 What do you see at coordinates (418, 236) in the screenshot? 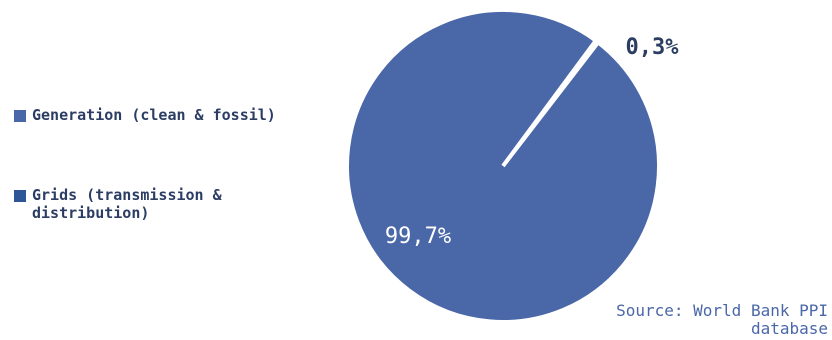
I see `slice-label-grids: 99,7%` at bounding box center [418, 236].